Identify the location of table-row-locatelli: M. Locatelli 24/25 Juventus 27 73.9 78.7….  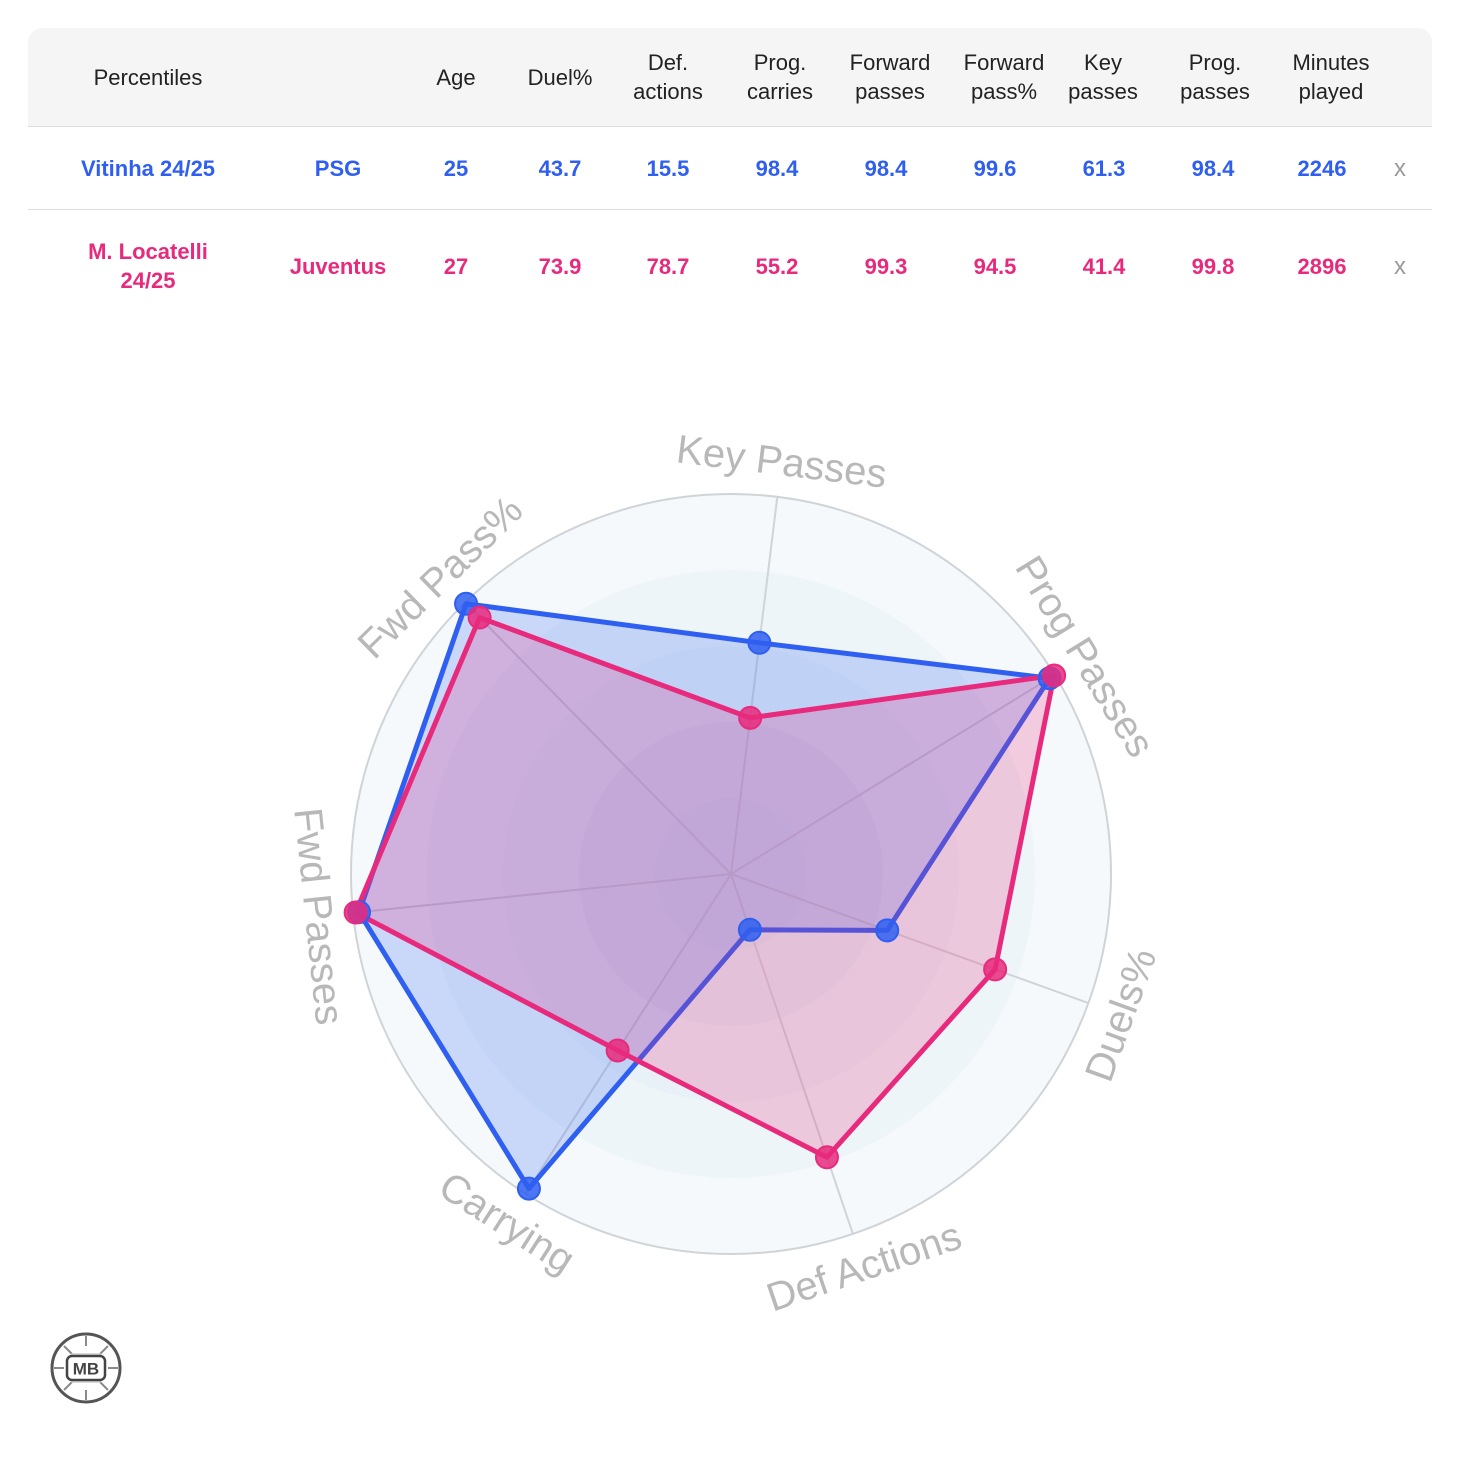
(730, 266).